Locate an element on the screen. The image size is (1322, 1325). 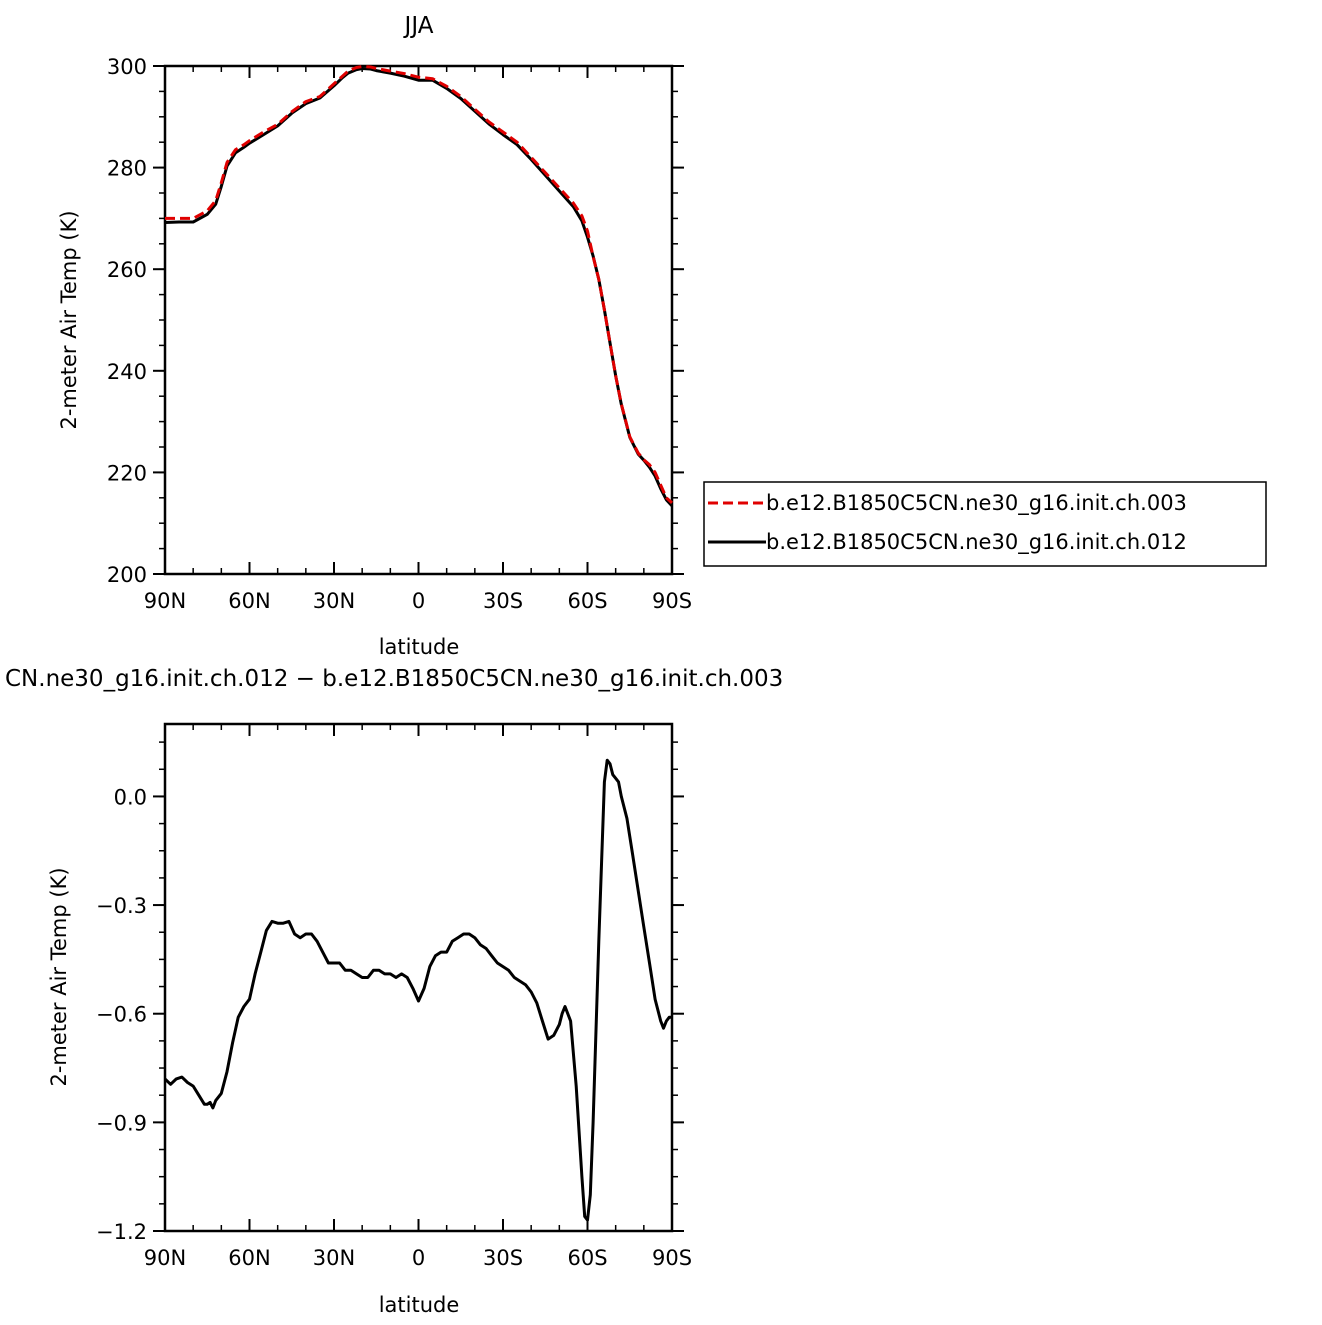
top-chart-ytick-label: 300 is located at coordinates (127, 67).